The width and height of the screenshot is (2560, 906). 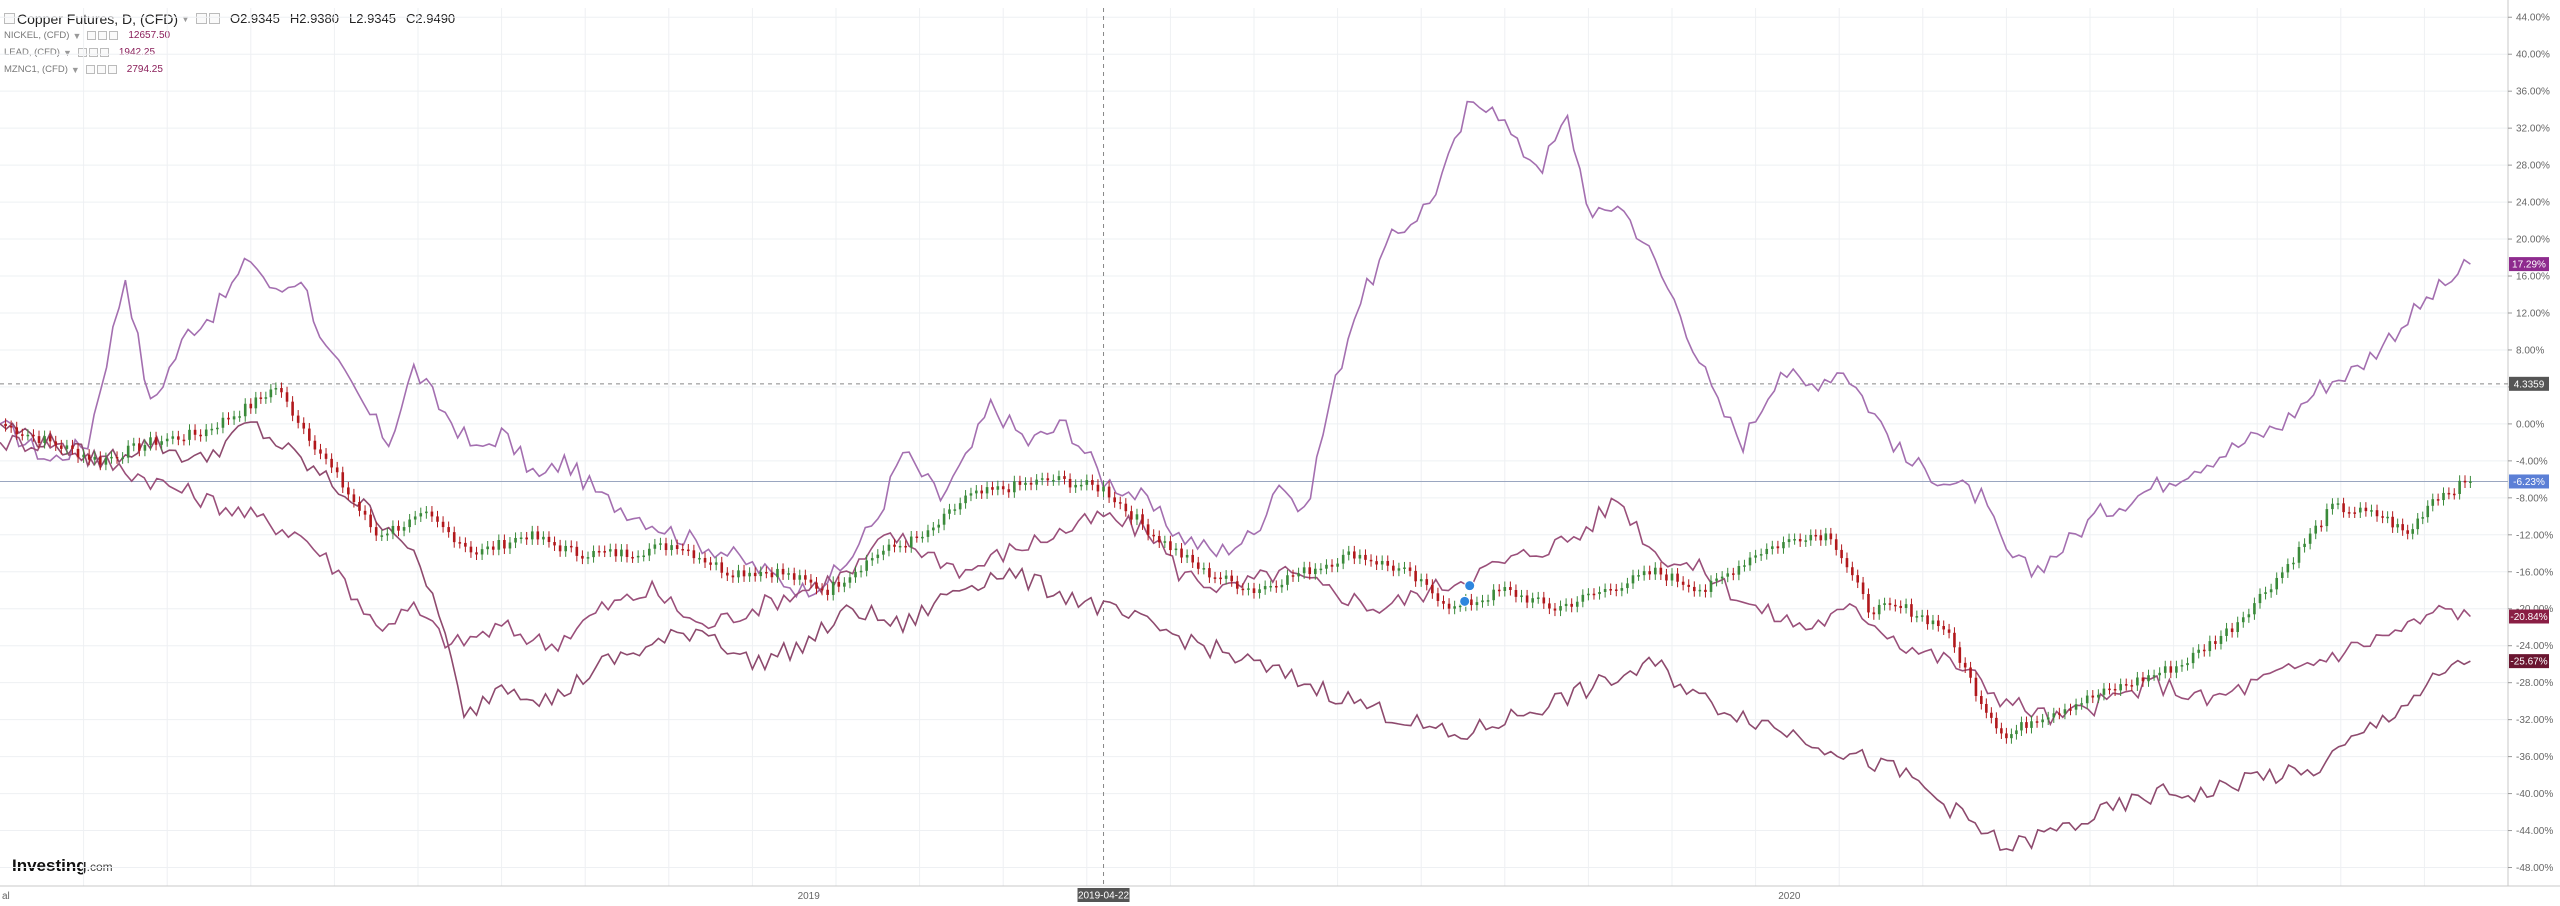 What do you see at coordinates (137, 52) in the screenshot?
I see `comparison-value: 1942.25` at bounding box center [137, 52].